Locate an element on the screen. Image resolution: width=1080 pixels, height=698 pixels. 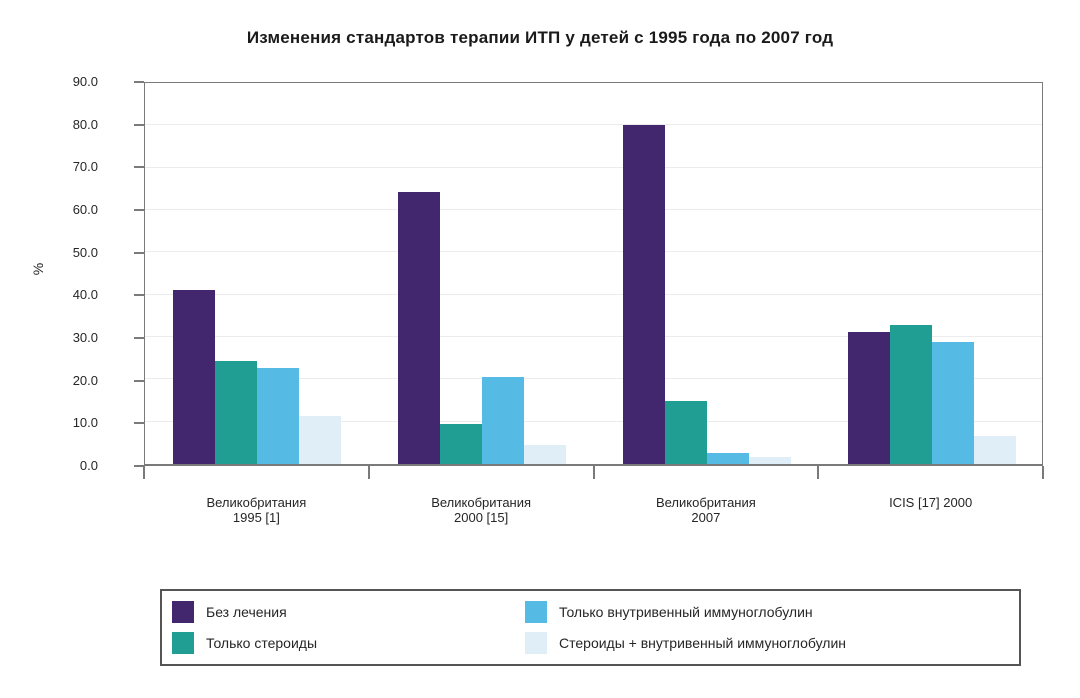
legend-item: Только стероиды is located at coordinates (348, 642).